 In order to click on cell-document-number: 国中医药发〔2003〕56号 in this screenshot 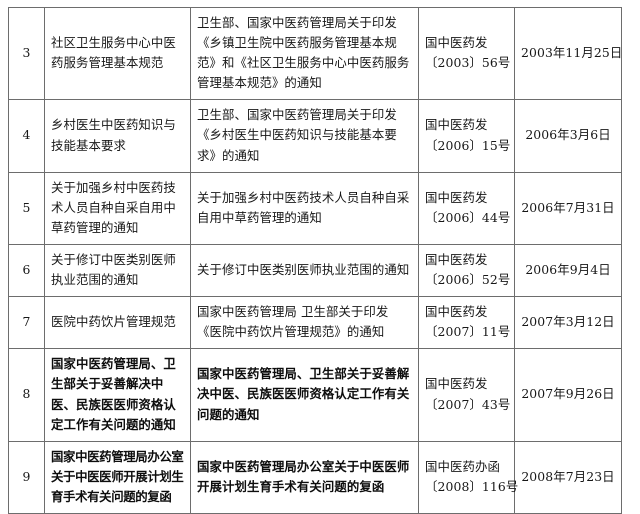, I will do `click(466, 53)`.